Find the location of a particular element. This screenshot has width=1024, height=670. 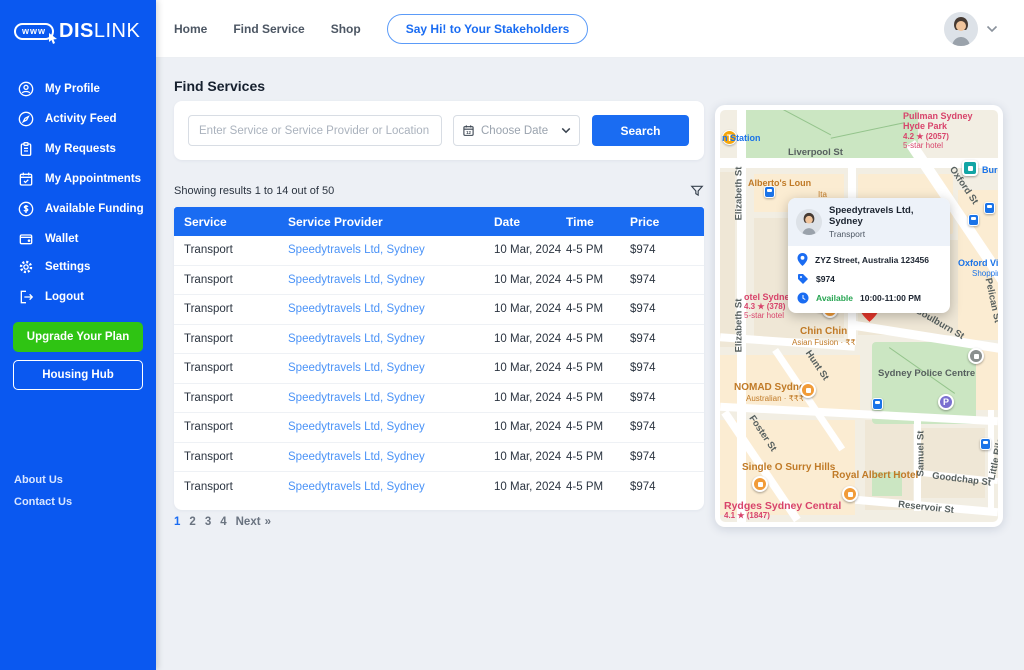

brand-logo: www DISLINK is located at coordinates (78, 22).